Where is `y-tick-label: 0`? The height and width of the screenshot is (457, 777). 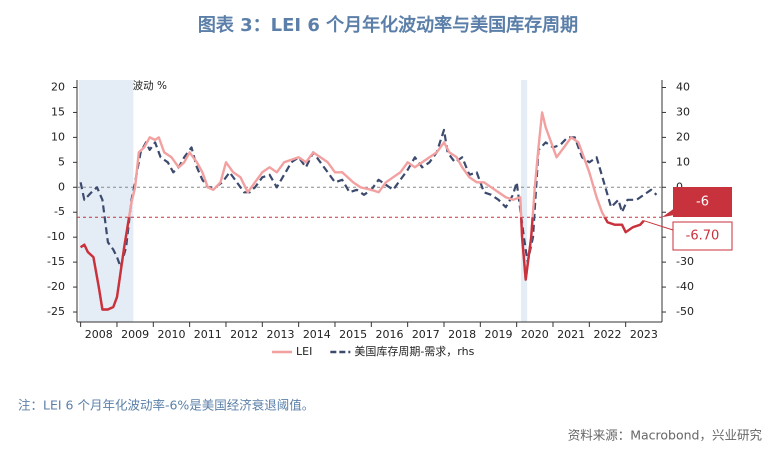 y-tick-label: 0 is located at coordinates (61, 186).